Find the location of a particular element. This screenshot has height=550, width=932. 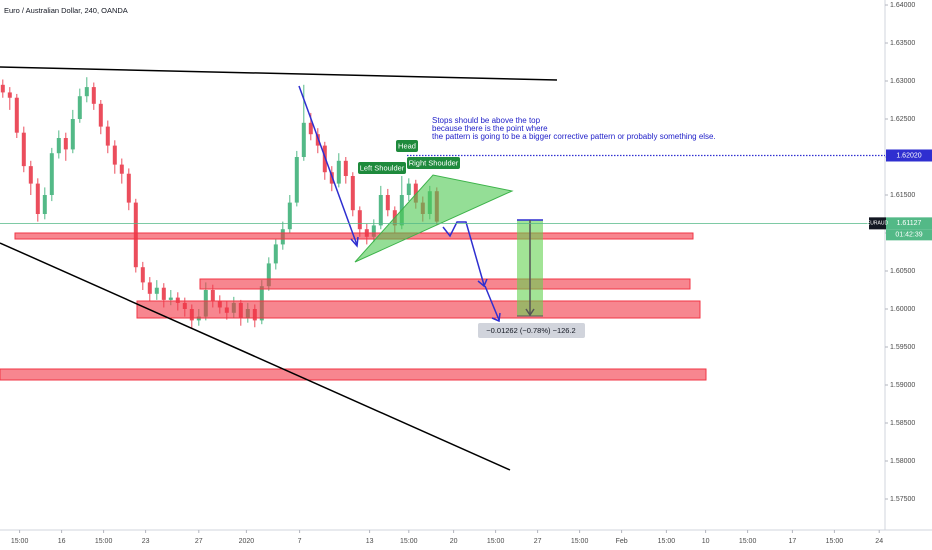

price-label: 1.61127 is located at coordinates (909, 223).